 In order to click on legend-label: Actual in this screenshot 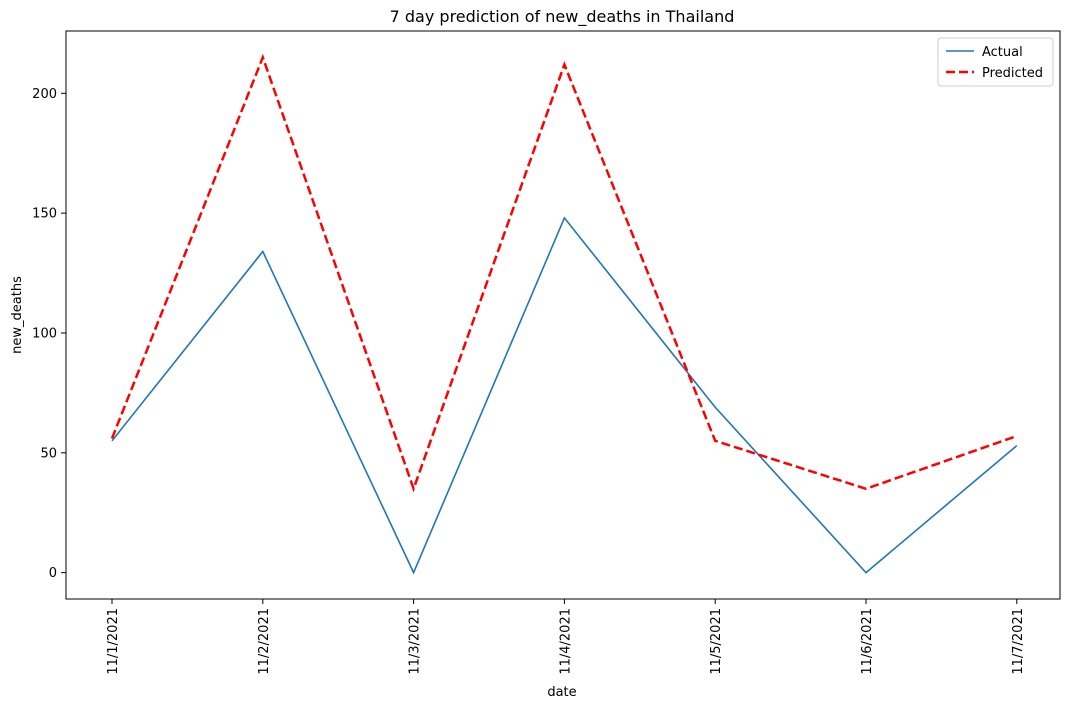, I will do `click(1002, 52)`.